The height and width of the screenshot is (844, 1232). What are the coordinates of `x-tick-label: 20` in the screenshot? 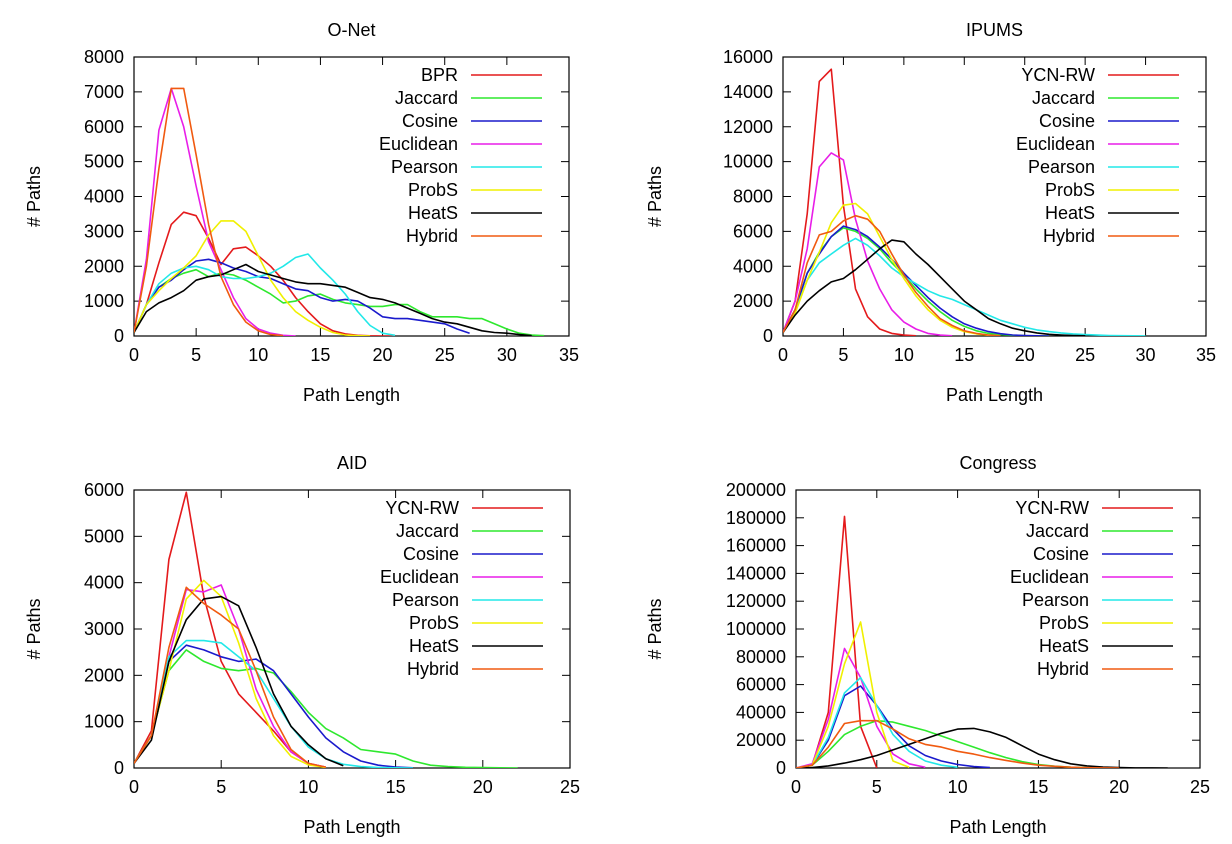 It's located at (483, 787).